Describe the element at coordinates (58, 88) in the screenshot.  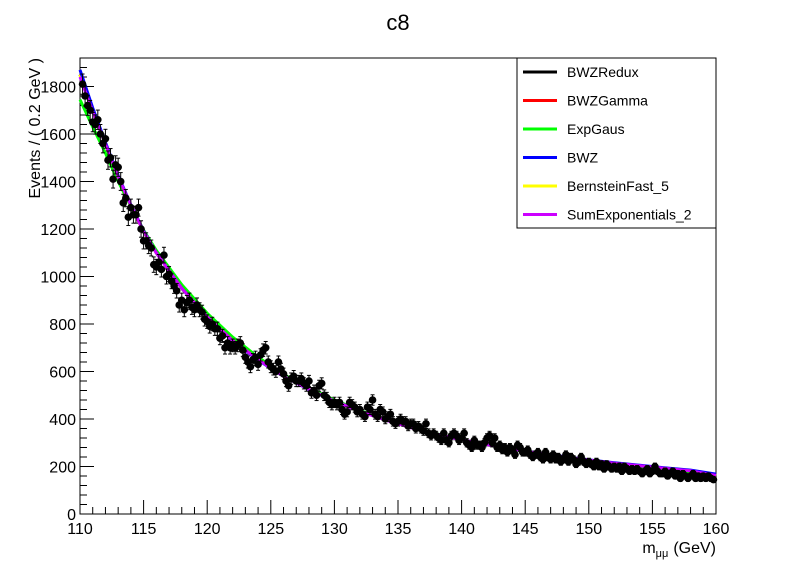
I see `y-tick-label: 1800` at that location.